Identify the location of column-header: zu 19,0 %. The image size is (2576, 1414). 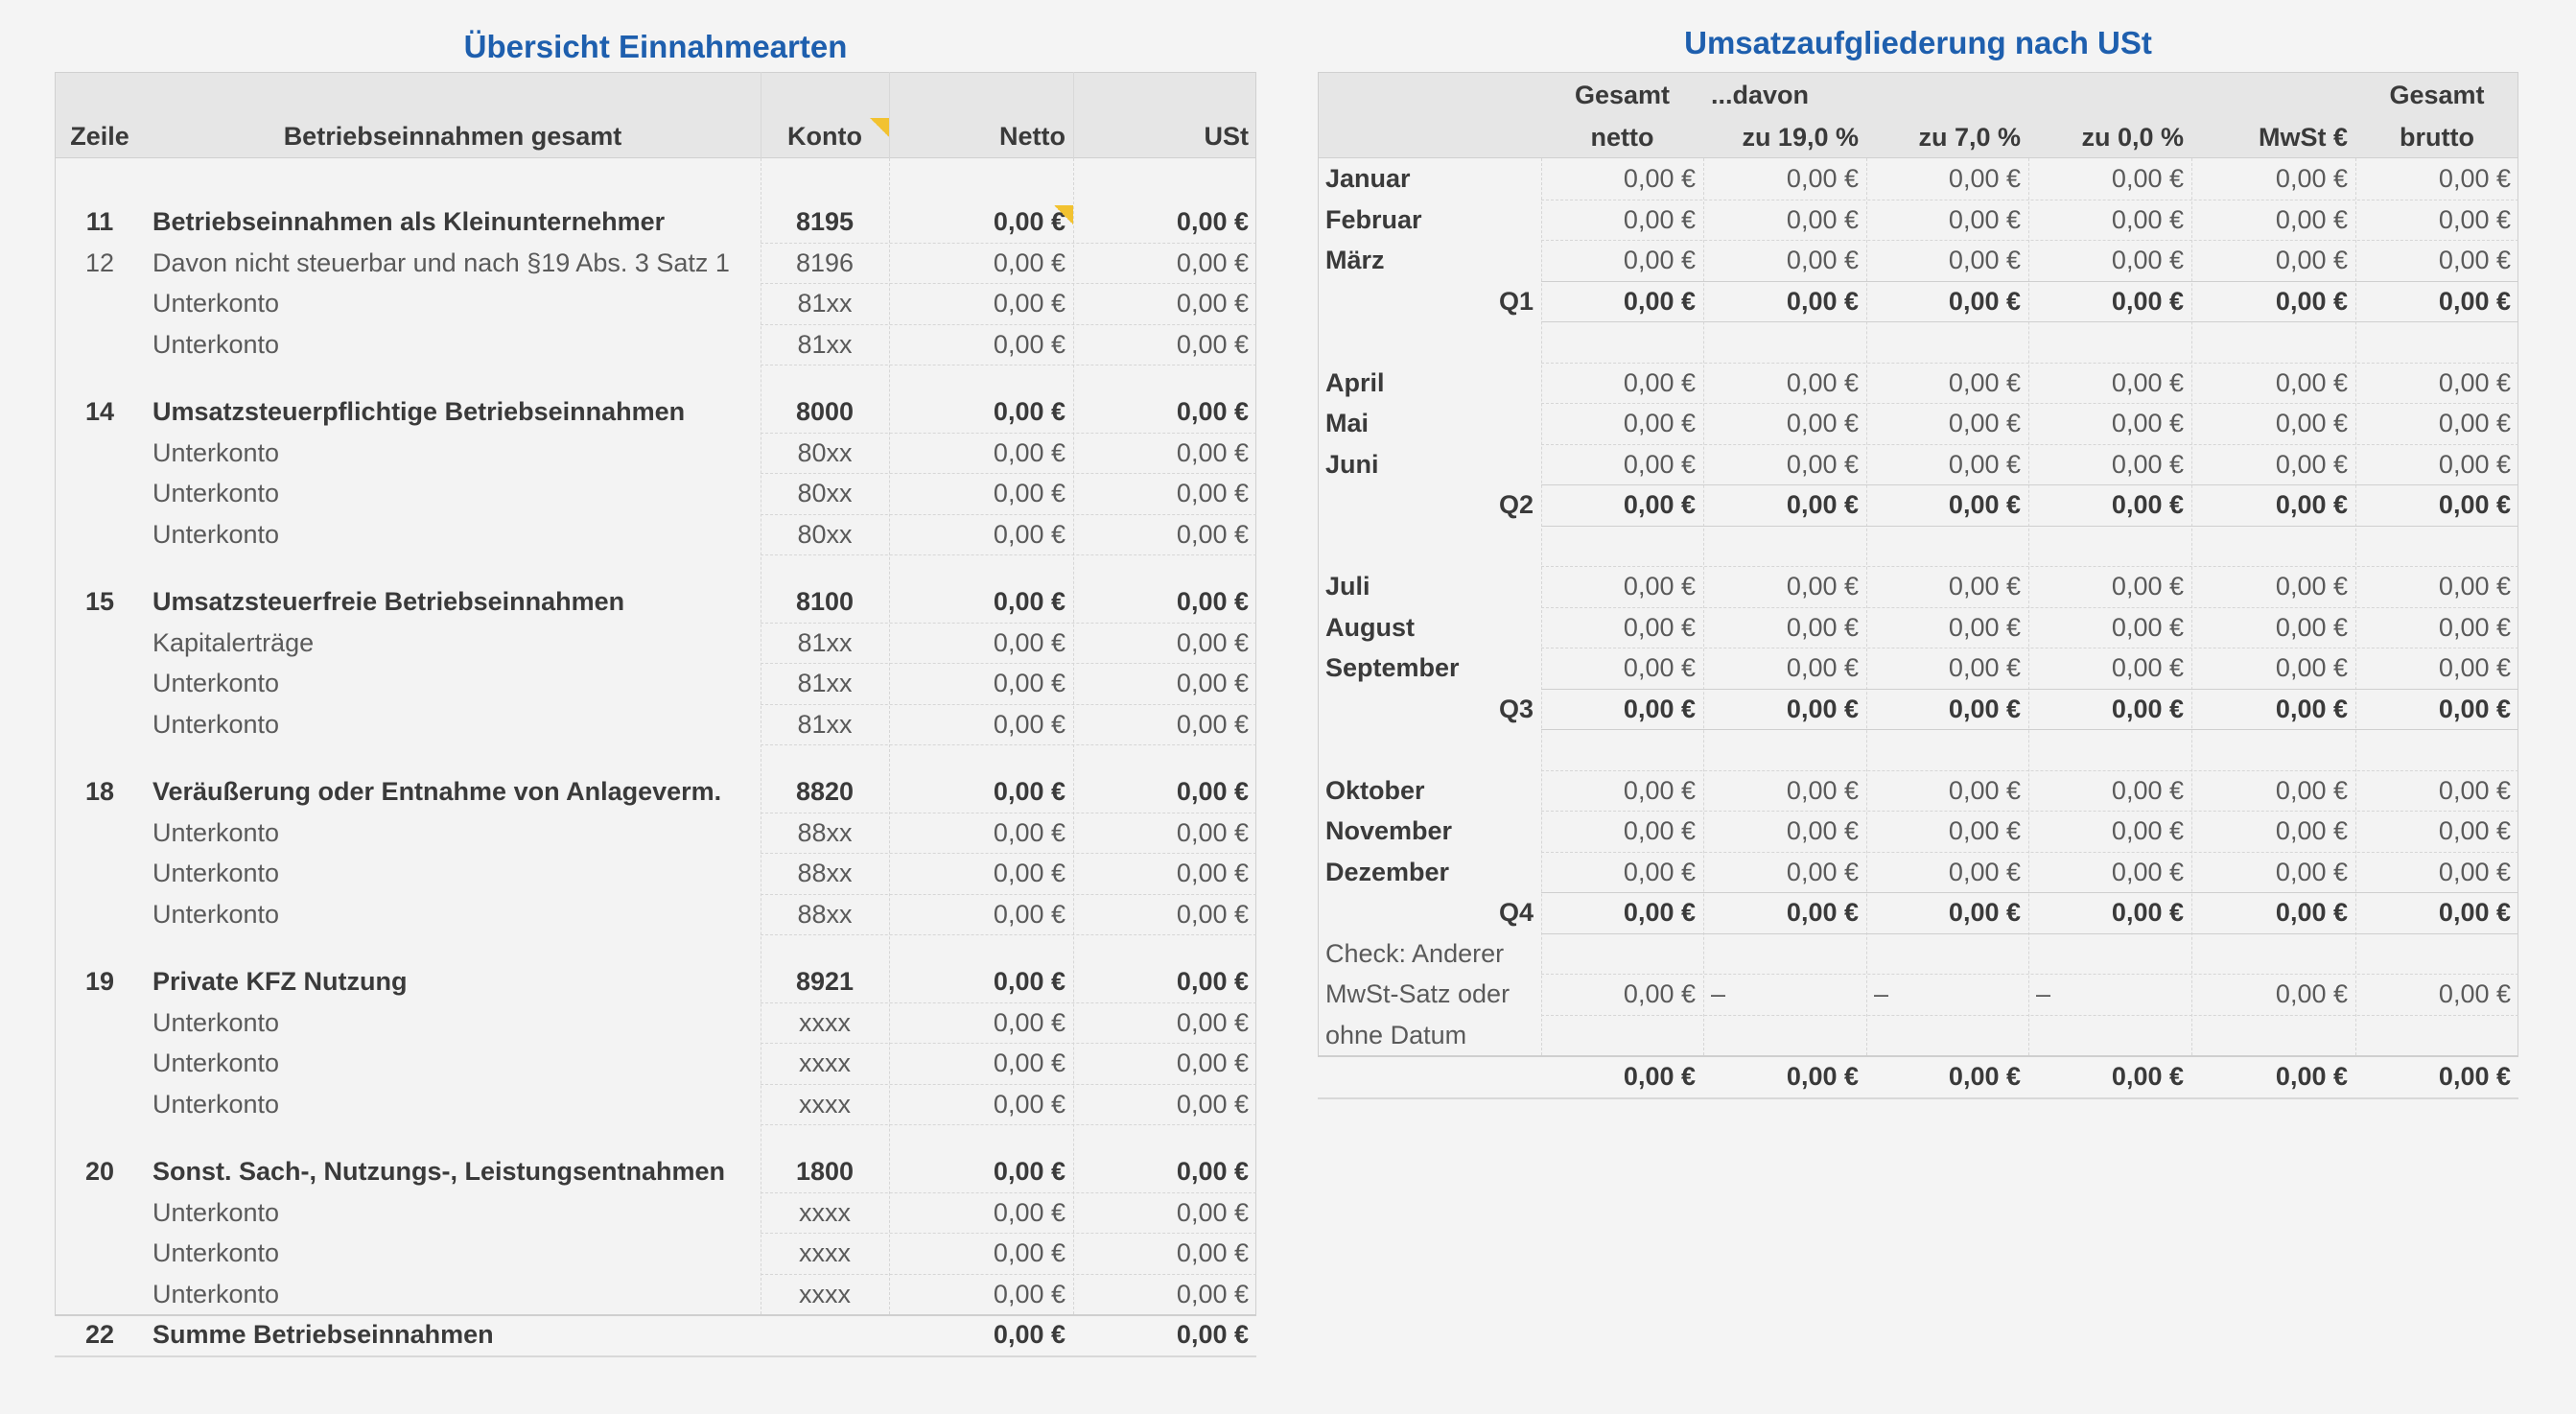
(1800, 137).